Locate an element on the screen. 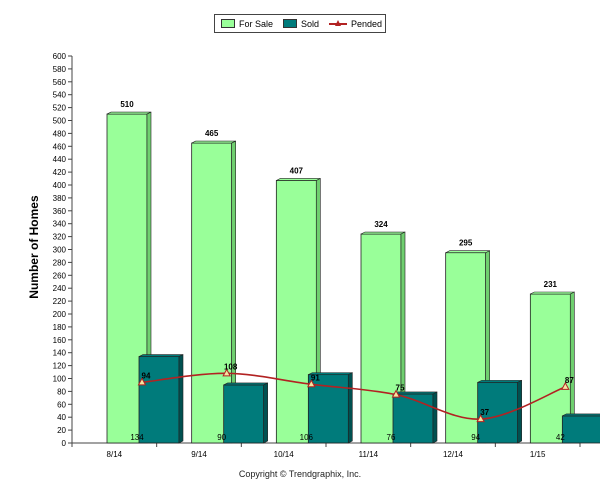 This screenshot has width=600, height=500. y-tick-label: 120 is located at coordinates (60, 366).